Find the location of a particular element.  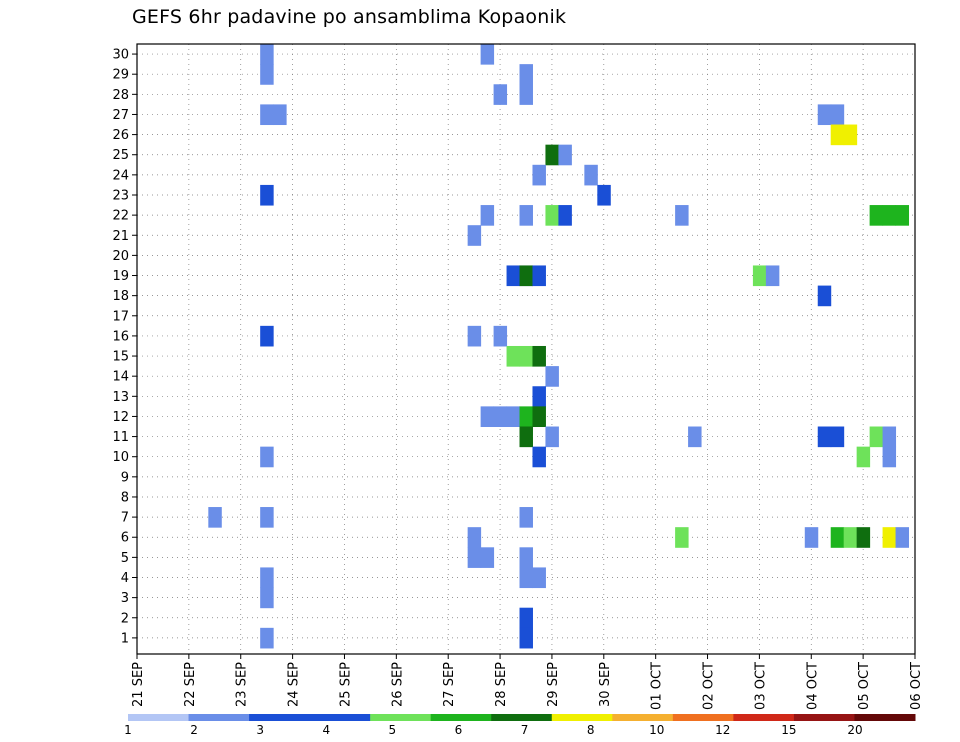

x-tick-label: 01 OCT is located at coordinates (657, 686).